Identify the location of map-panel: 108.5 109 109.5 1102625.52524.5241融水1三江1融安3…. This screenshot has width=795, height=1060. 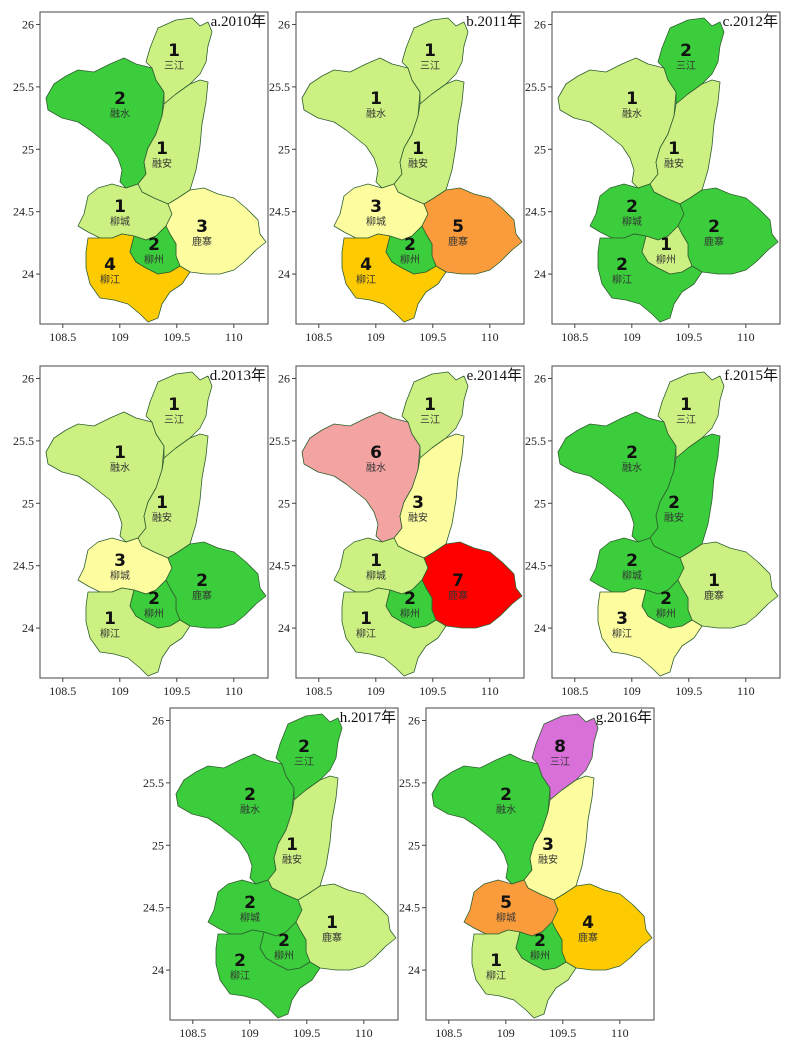
(397, 177).